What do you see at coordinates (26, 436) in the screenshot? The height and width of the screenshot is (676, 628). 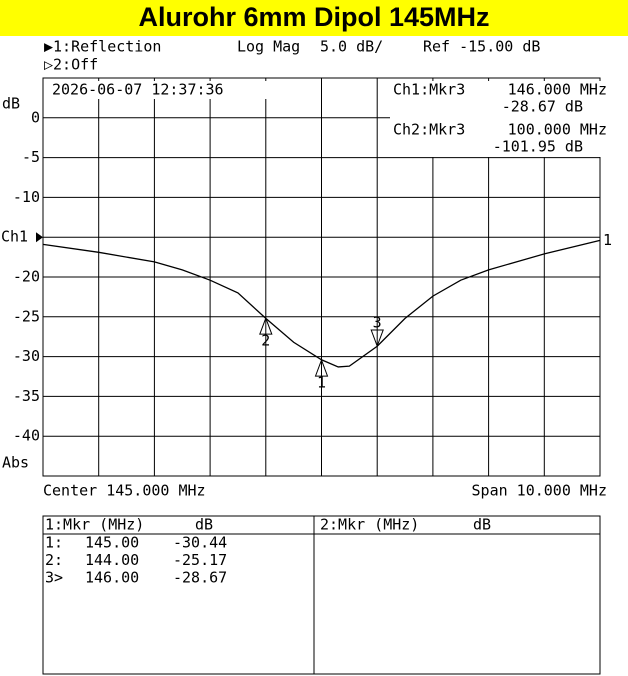 I see `y-tick-label: -40` at bounding box center [26, 436].